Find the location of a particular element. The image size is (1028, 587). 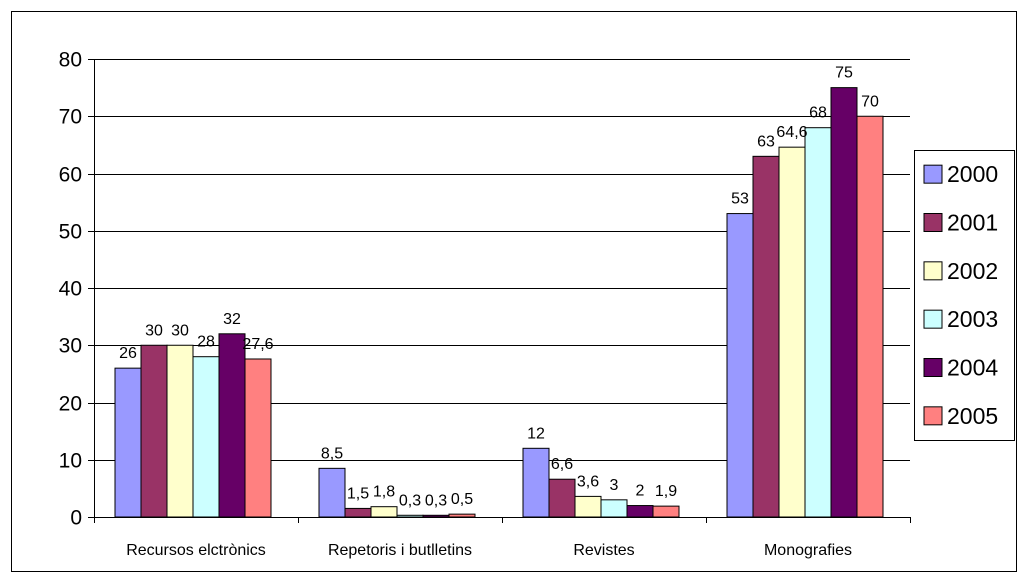

data-label: 28 is located at coordinates (206, 342).